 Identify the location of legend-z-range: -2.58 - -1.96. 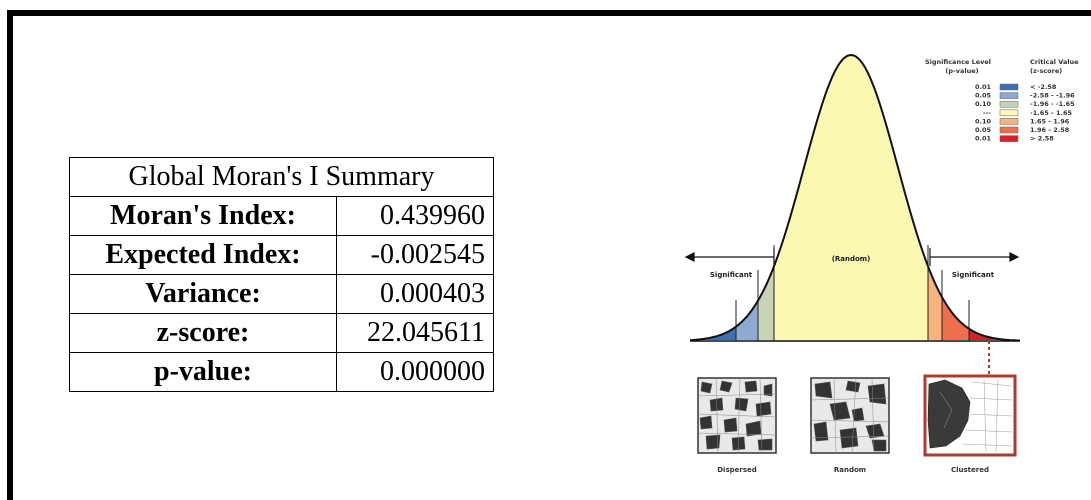
(1052, 96).